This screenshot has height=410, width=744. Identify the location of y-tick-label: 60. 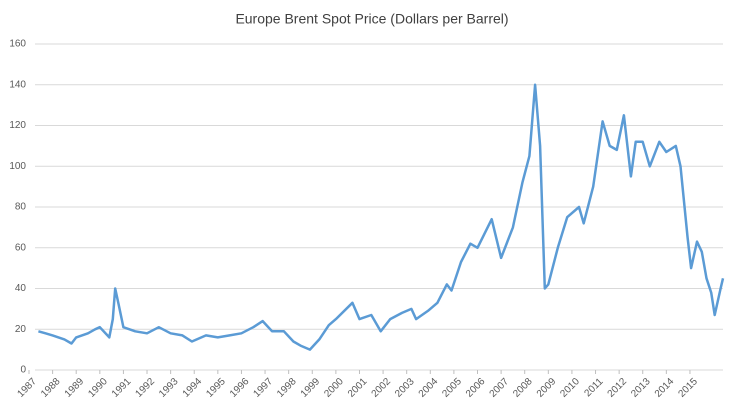
(21, 247).